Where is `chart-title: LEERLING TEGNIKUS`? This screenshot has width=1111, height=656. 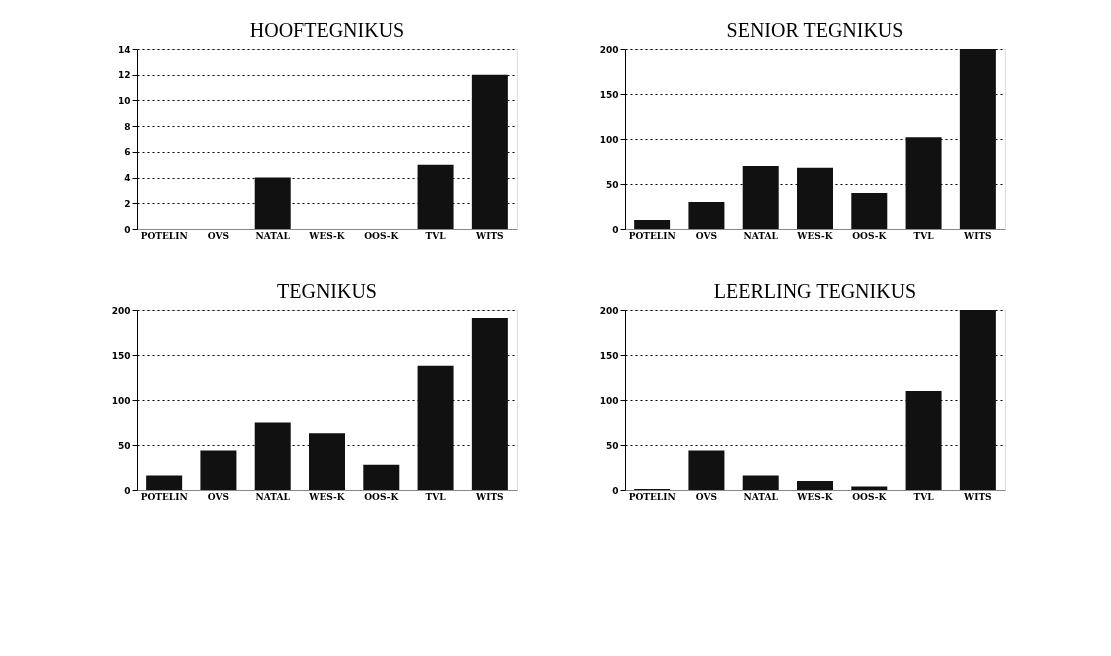 chart-title: LEERLING TEGNIKUS is located at coordinates (815, 291).